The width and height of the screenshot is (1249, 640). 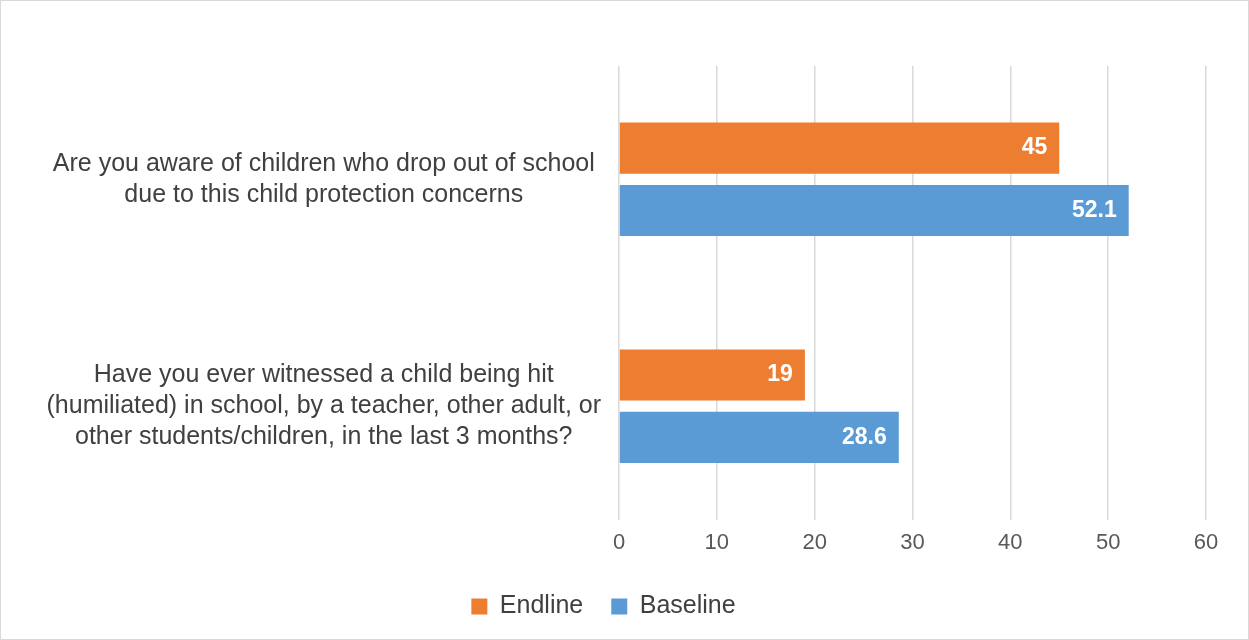 I want to click on data-label: 28.6, so click(x=864, y=435).